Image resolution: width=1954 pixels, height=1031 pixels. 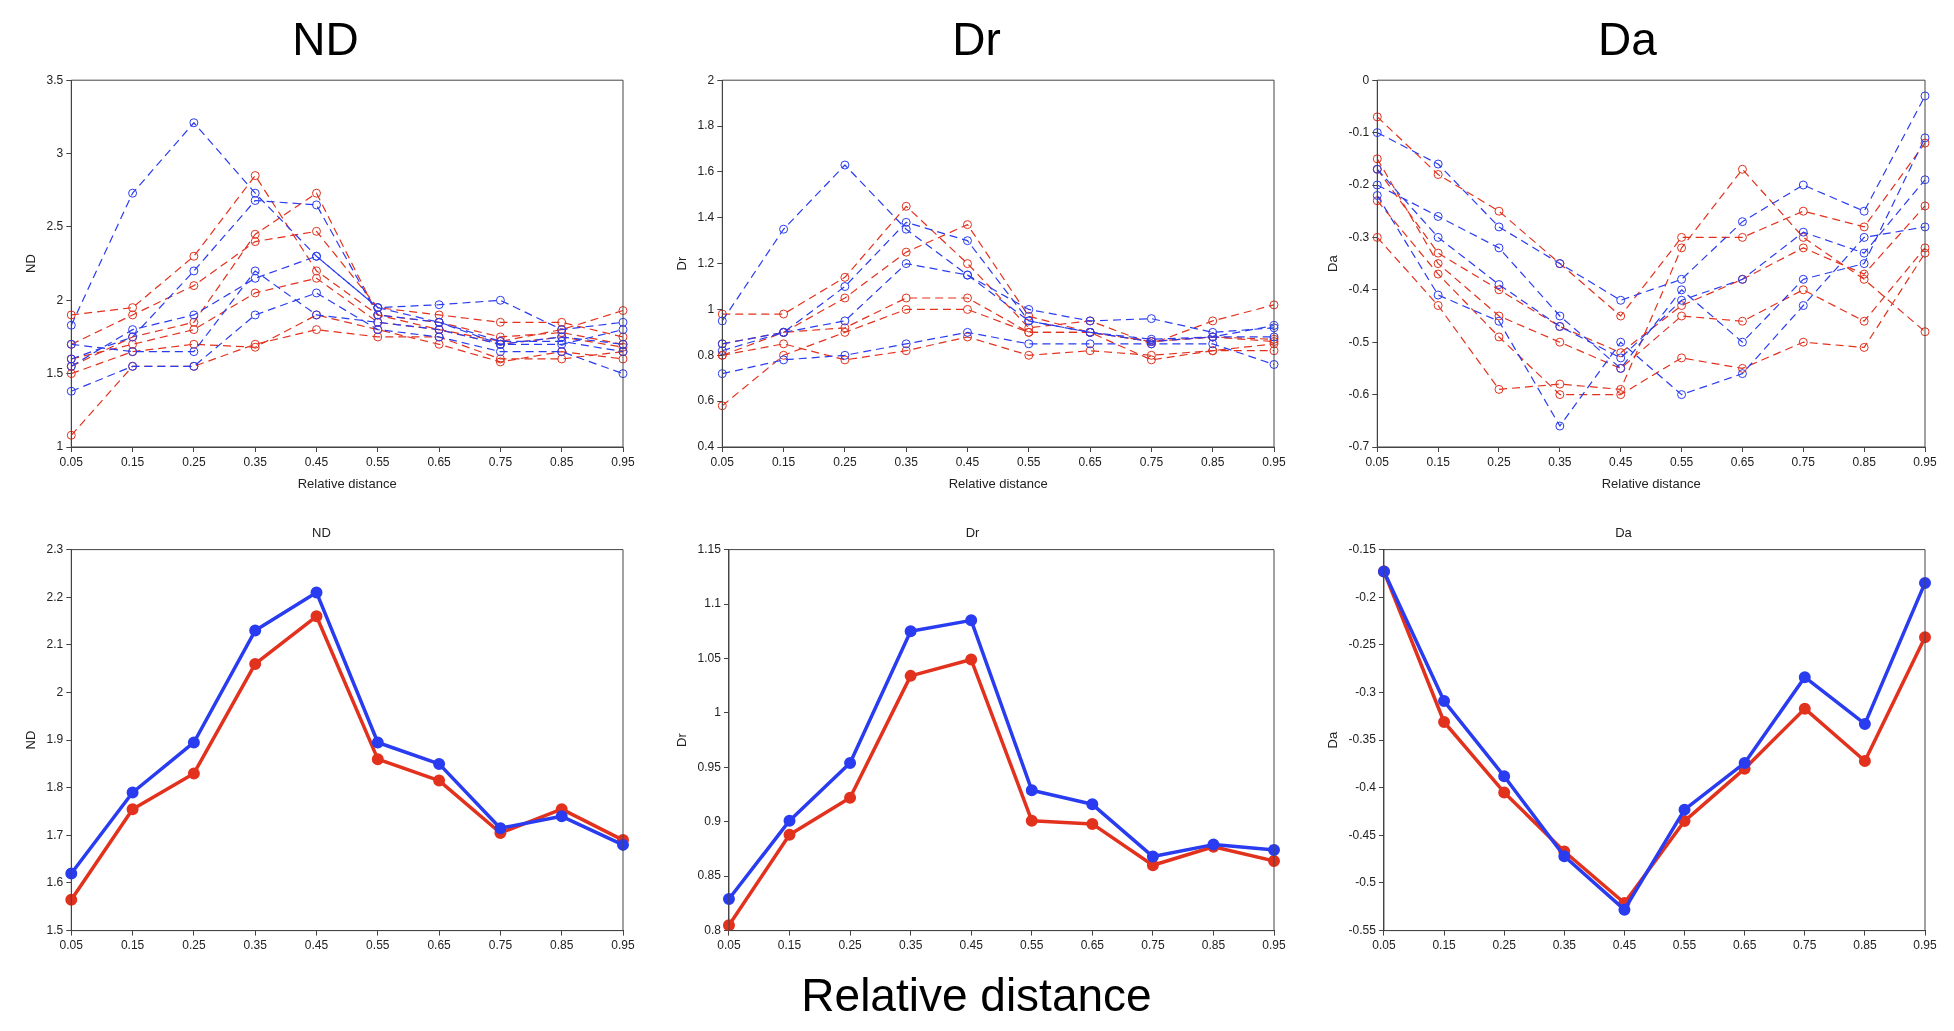 What do you see at coordinates (709, 548) in the screenshot?
I see `y-tick-label: 1.15` at bounding box center [709, 548].